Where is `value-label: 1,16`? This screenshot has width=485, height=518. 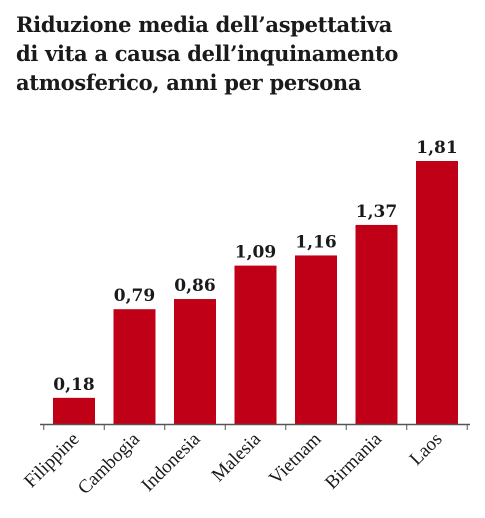 value-label: 1,16 is located at coordinates (315, 242).